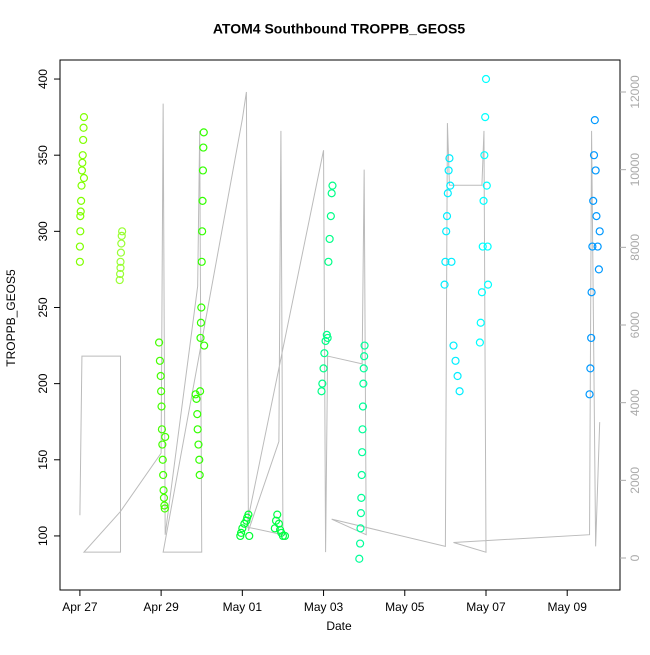 This screenshot has height=655, width=650. What do you see at coordinates (43, 231) in the screenshot?
I see `y-tick-label: 300` at bounding box center [43, 231].